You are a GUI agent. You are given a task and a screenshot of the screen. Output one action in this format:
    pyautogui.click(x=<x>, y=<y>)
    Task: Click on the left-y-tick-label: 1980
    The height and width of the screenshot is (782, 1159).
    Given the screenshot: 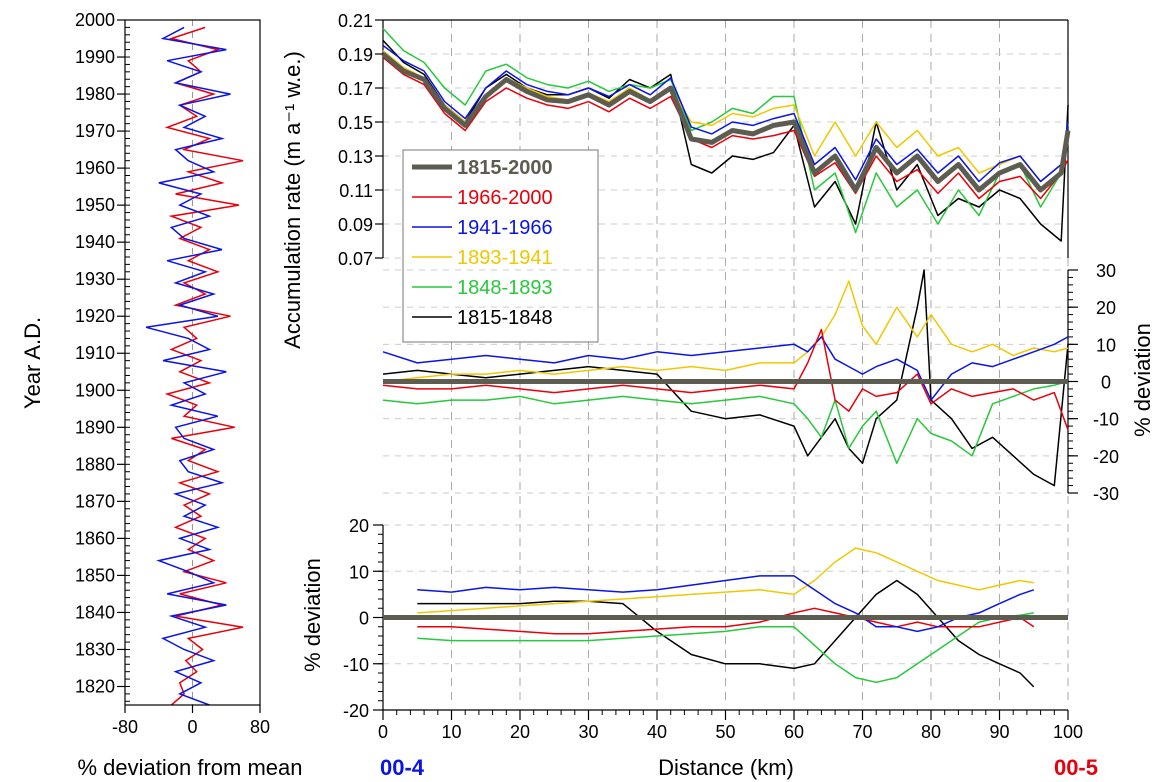 What is the action you would take?
    pyautogui.click(x=95, y=94)
    